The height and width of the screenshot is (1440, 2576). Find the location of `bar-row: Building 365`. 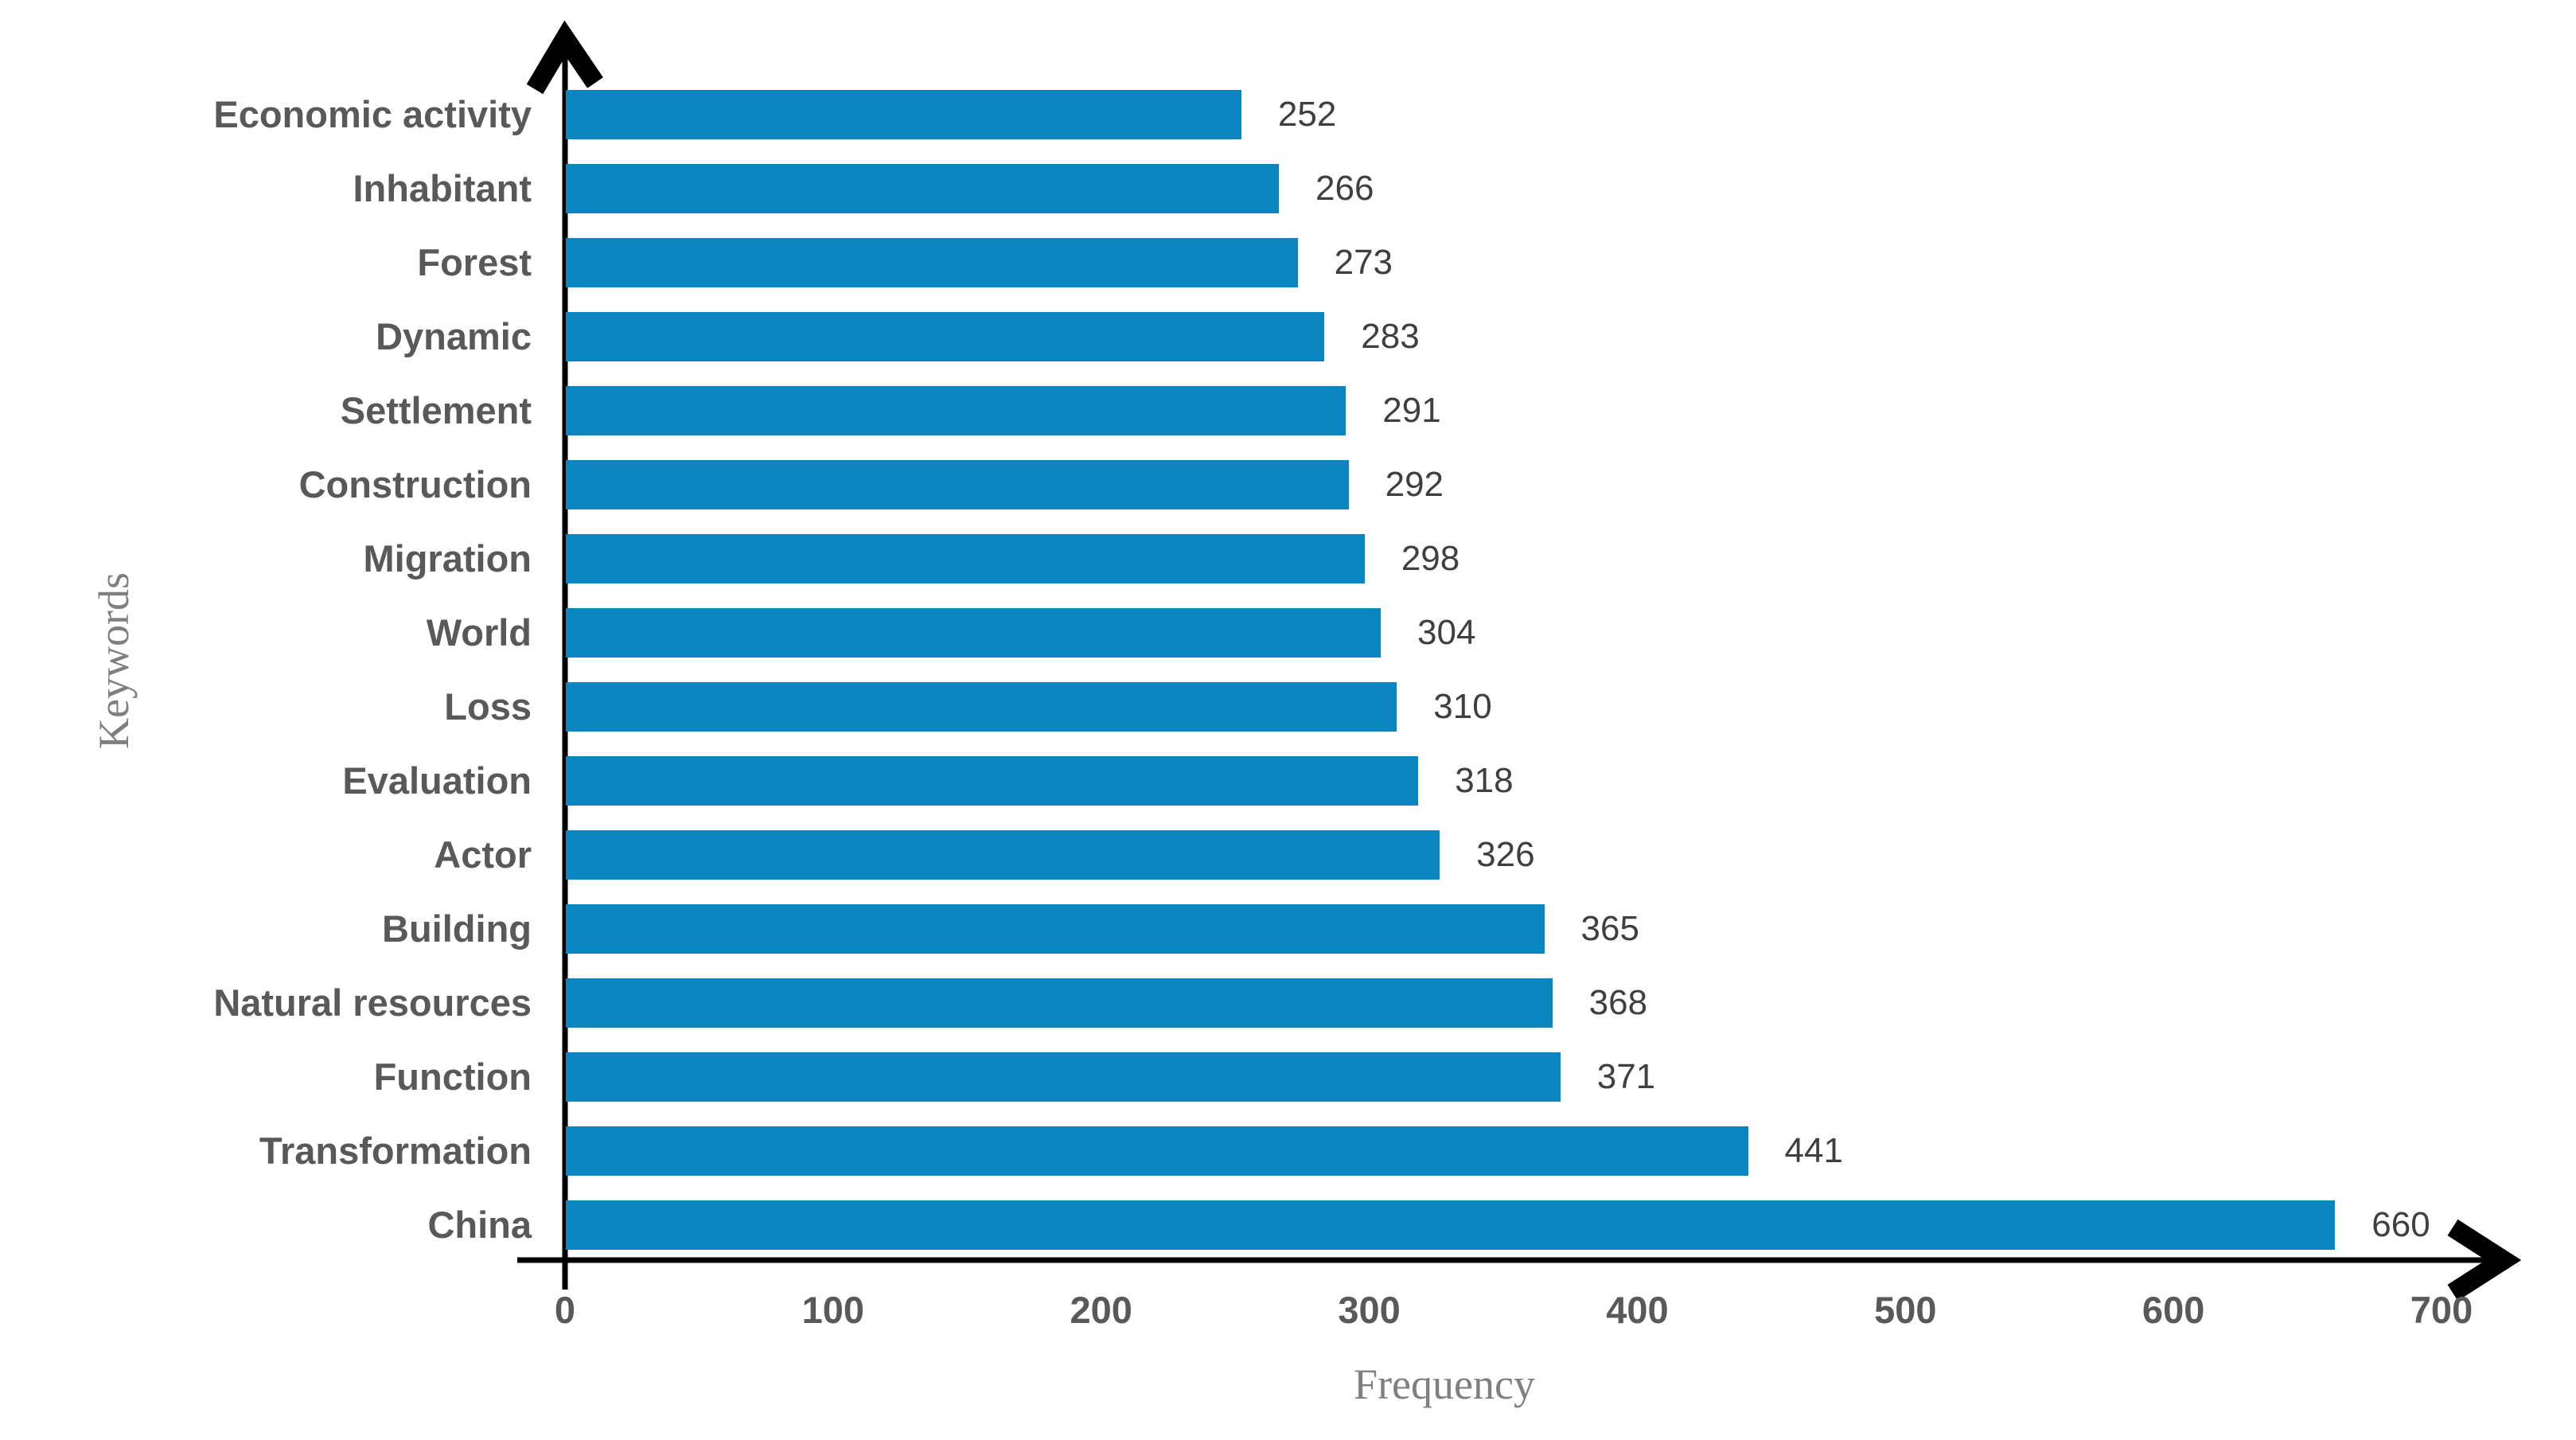

bar-row: Building 365 is located at coordinates (1288, 929).